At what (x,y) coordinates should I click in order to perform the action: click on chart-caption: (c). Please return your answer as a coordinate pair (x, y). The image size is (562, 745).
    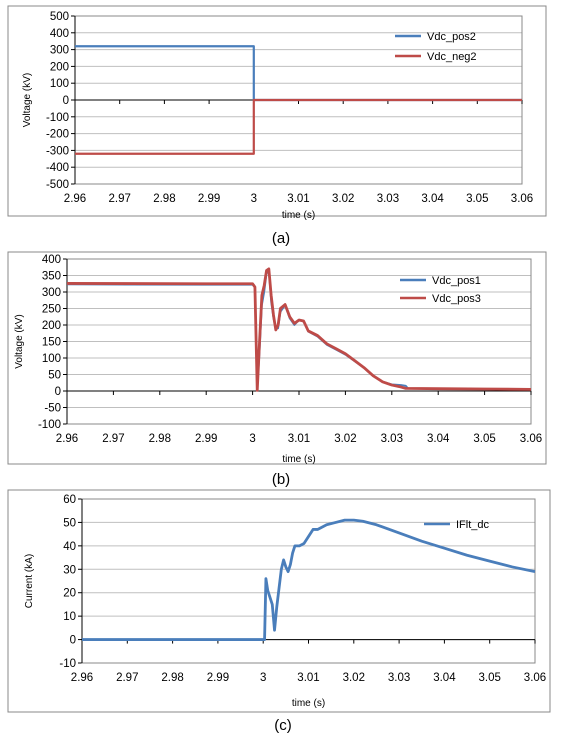
    Looking at the image, I should click on (283, 725).